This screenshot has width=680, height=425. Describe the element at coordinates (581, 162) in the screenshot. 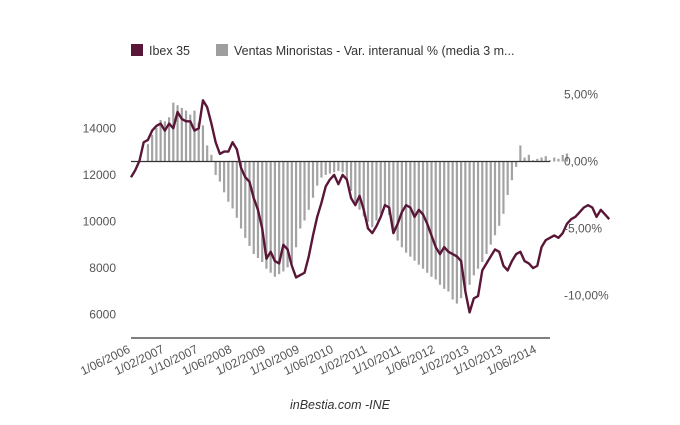

I see `right-tick-label: 0,00%` at that location.